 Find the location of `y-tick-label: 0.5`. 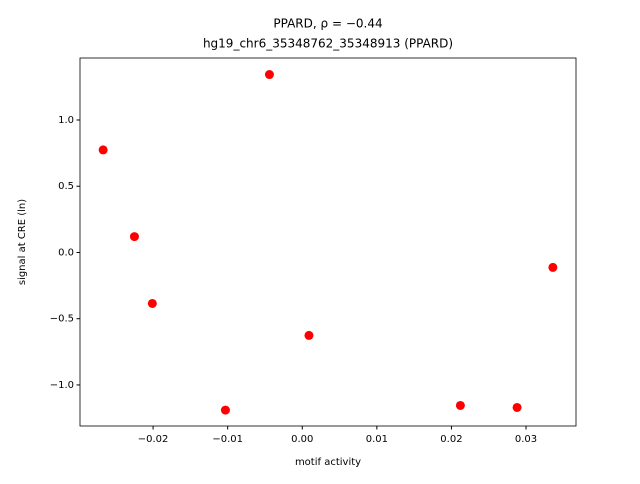

y-tick-label: 0.5 is located at coordinates (66, 186).